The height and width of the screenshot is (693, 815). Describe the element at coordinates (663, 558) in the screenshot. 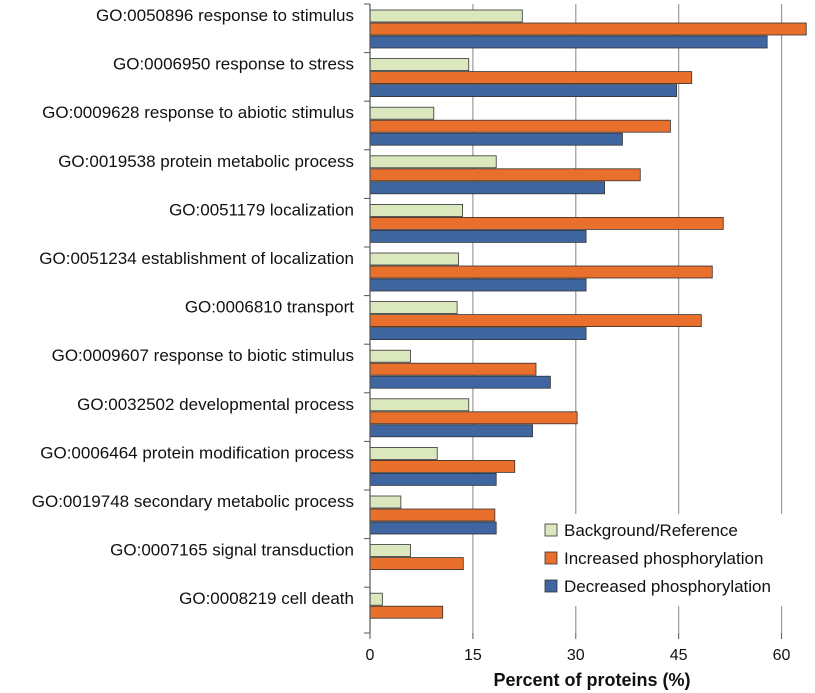

I see `legend-label: Increased phosphorylation` at that location.